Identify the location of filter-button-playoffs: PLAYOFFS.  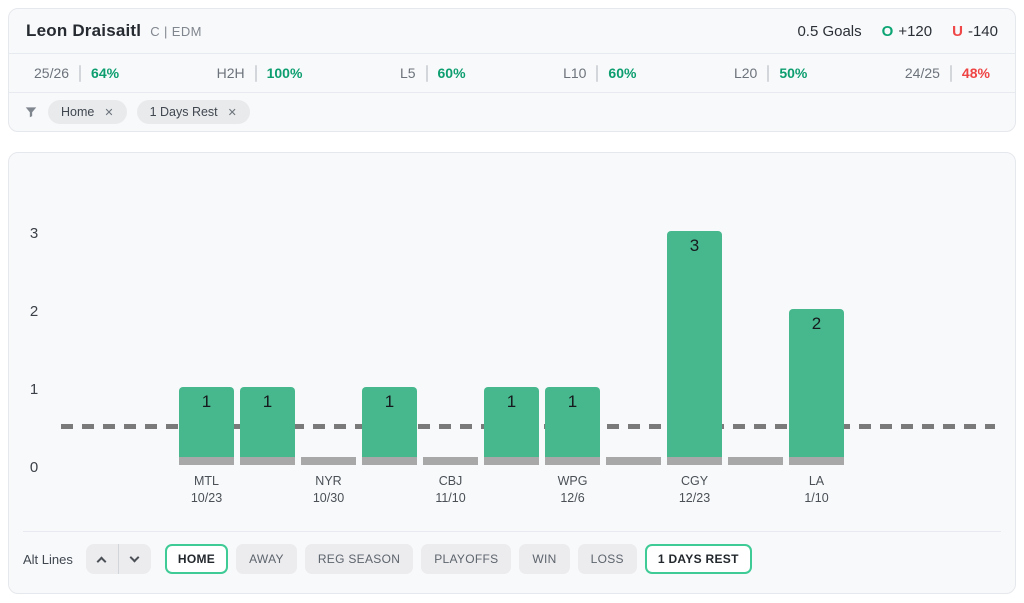
(466, 559).